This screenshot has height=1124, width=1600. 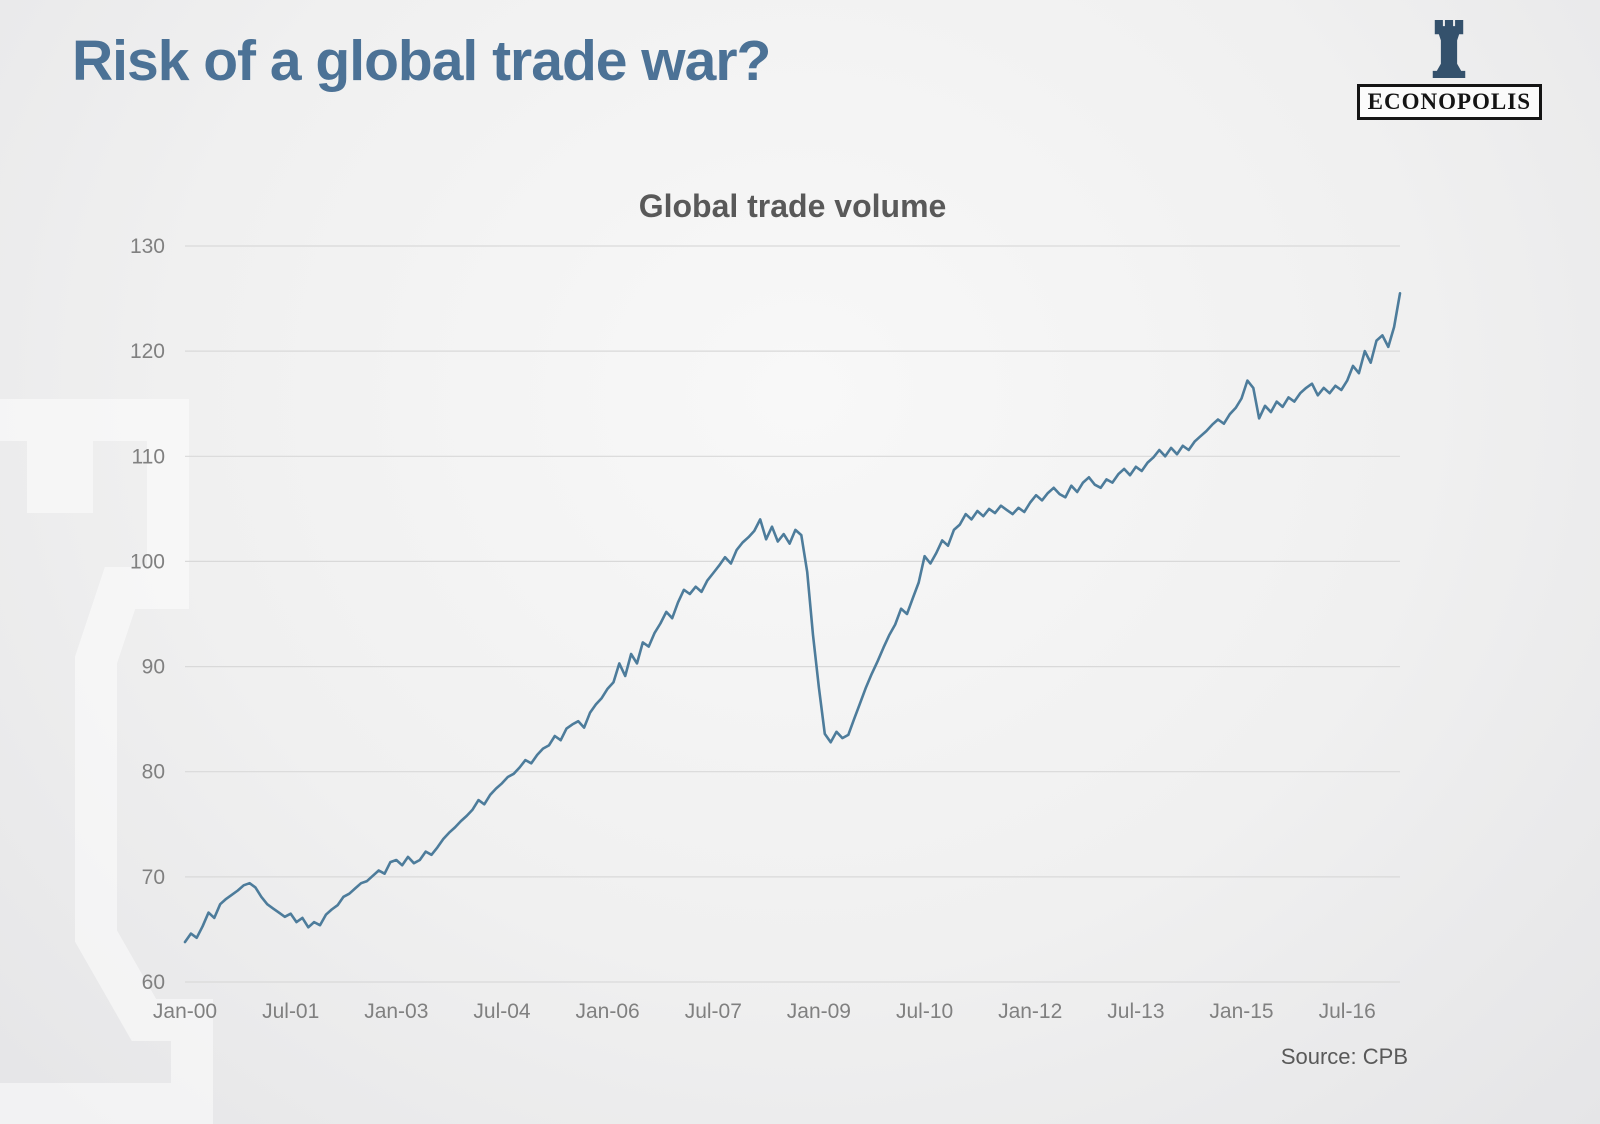 What do you see at coordinates (1449, 102) in the screenshot?
I see `econopolis-wordmark: ECONOPOLIS` at bounding box center [1449, 102].